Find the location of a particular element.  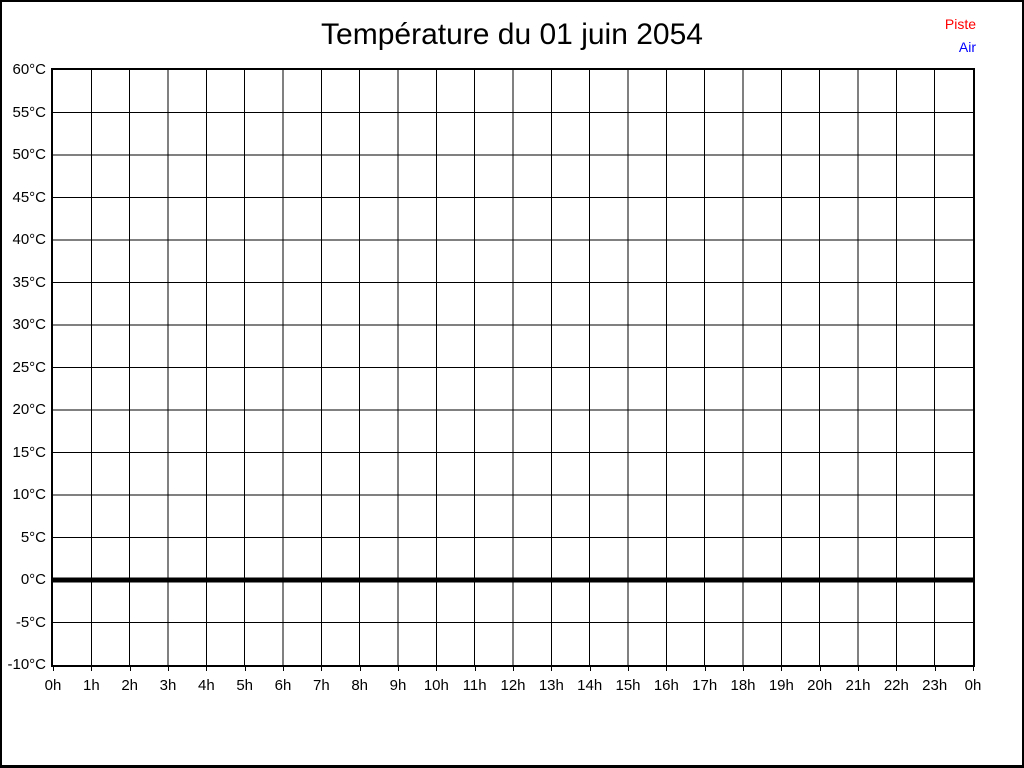

x-tick-label: 10h is located at coordinates (436, 685).